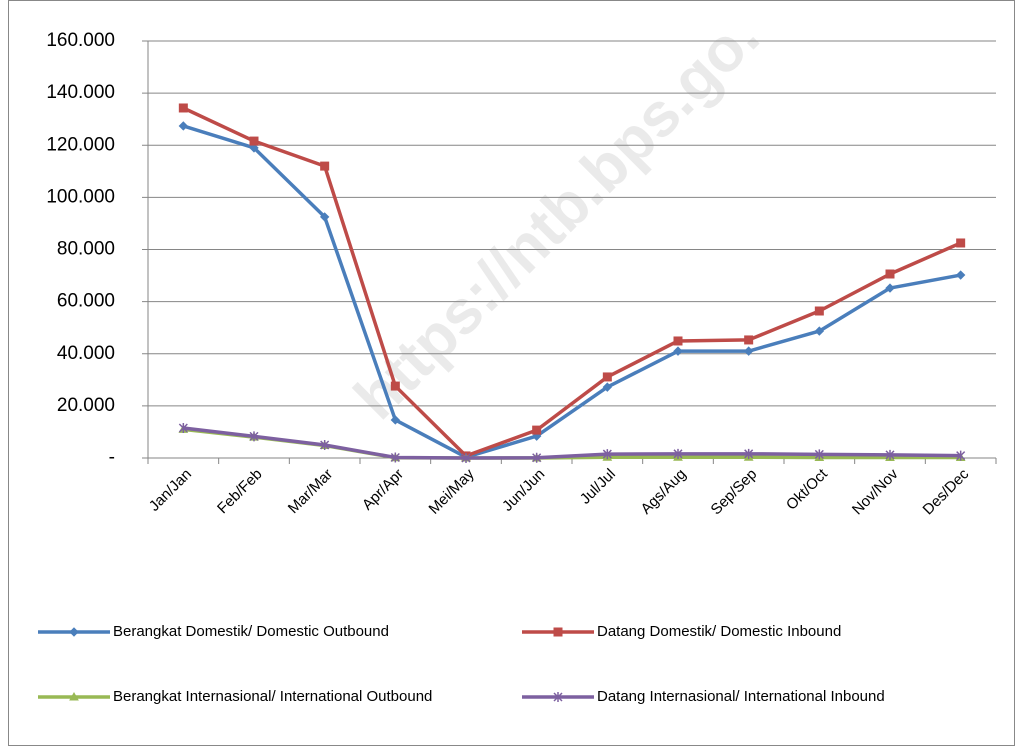 Image resolution: width=1016 pixels, height=748 pixels. Describe the element at coordinates (80, 196) in the screenshot. I see `y-tick-label: 100.000` at that location.